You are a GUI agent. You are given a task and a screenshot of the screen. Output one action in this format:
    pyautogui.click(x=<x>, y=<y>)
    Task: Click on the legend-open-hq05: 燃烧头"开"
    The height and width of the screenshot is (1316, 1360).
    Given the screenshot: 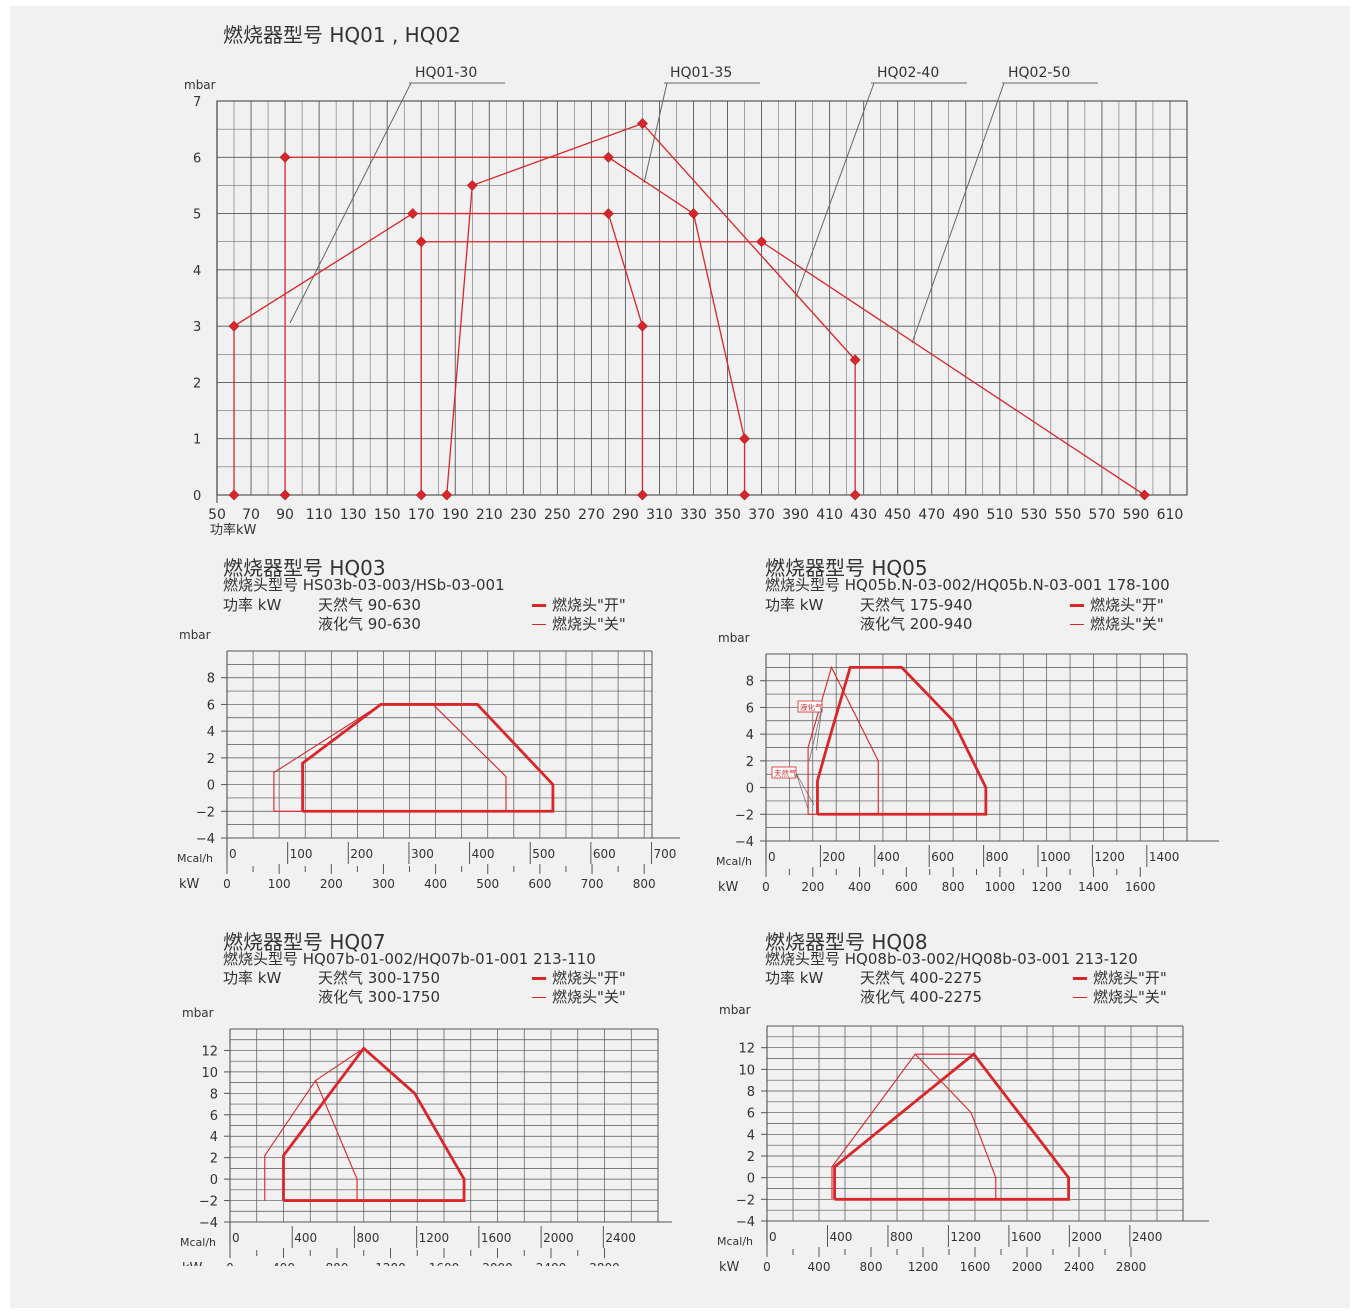 What is the action you would take?
    pyautogui.click(x=1117, y=605)
    